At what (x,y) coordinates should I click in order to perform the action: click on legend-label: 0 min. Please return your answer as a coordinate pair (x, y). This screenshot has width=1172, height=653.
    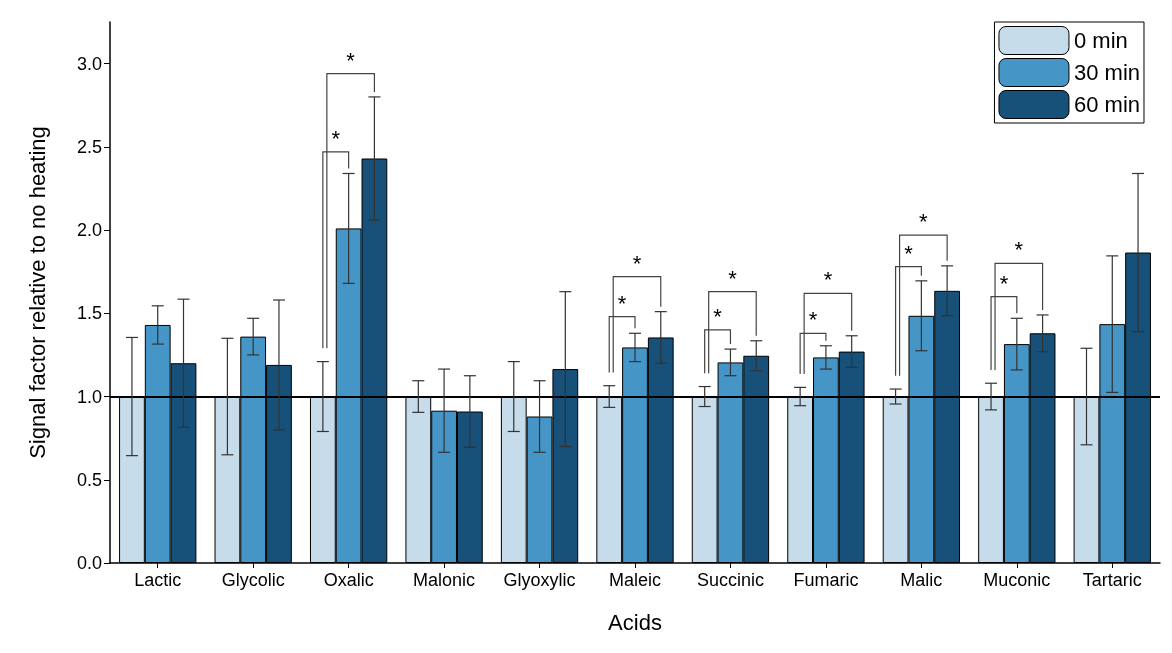
    Looking at the image, I should click on (1100, 40).